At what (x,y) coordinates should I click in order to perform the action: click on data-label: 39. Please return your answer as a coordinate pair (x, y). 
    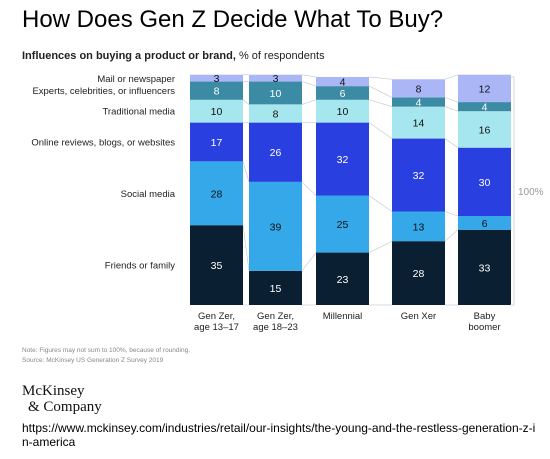
    Looking at the image, I should click on (276, 227).